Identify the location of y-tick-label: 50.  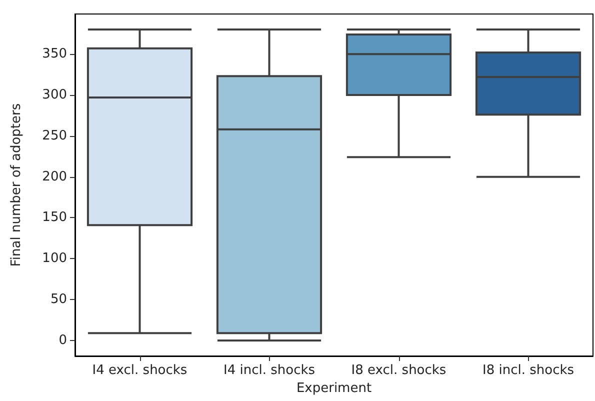
(58, 300).